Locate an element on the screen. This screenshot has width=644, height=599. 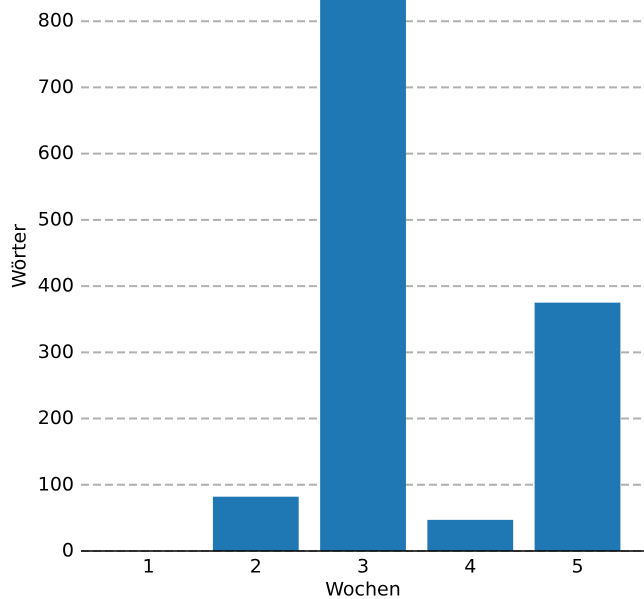
x-tick-label: 3 is located at coordinates (363, 567).